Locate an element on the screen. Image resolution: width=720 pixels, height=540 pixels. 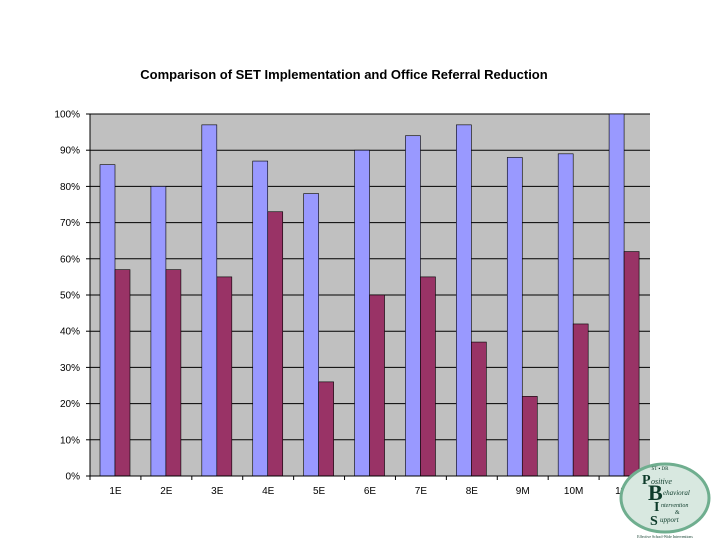
logo-letter-s: S is located at coordinates (654, 521).